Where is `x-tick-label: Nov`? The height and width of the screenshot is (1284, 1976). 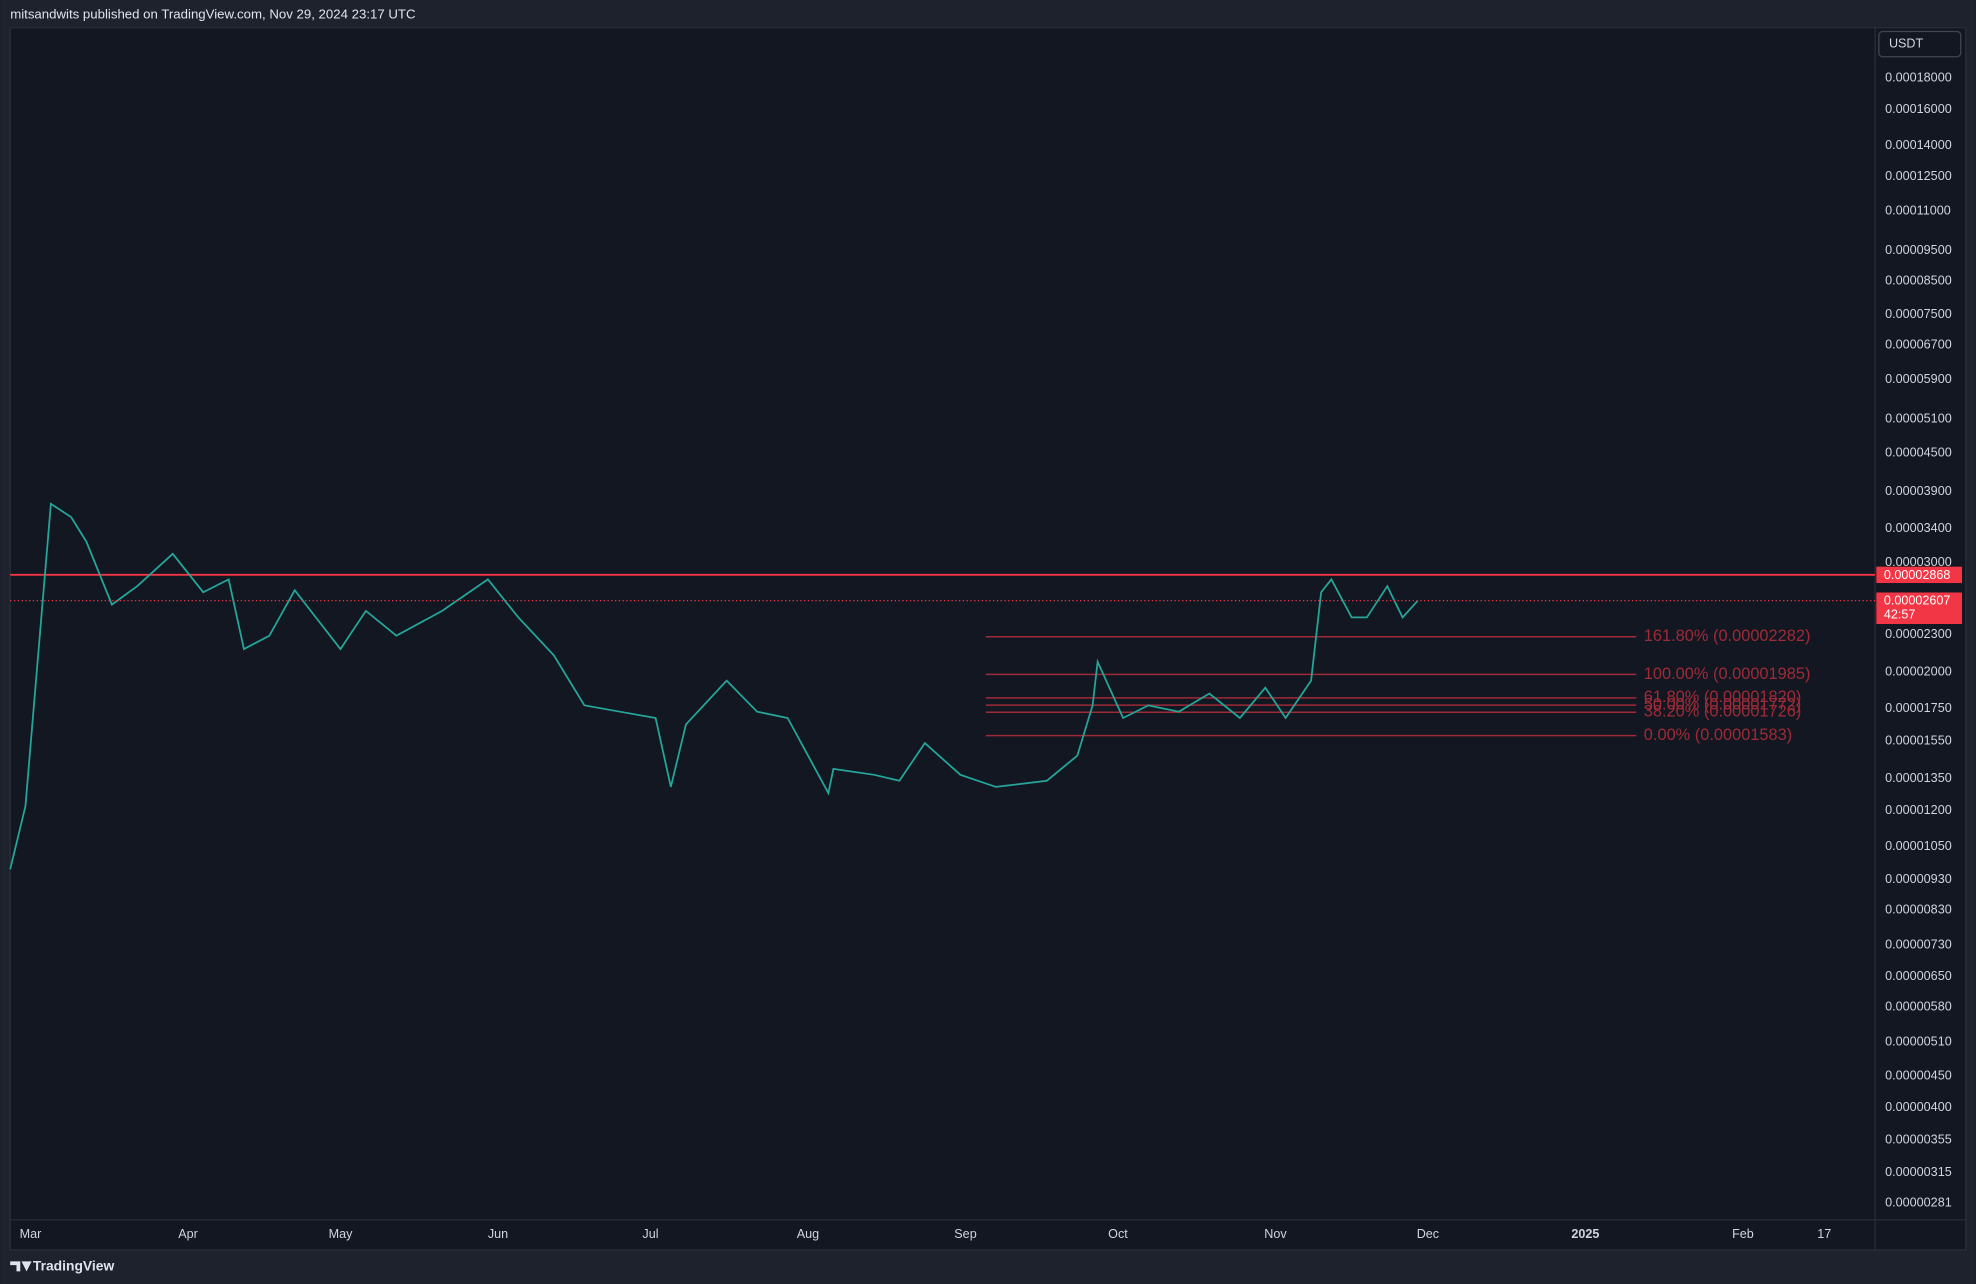
x-tick-label: Nov is located at coordinates (1275, 1234).